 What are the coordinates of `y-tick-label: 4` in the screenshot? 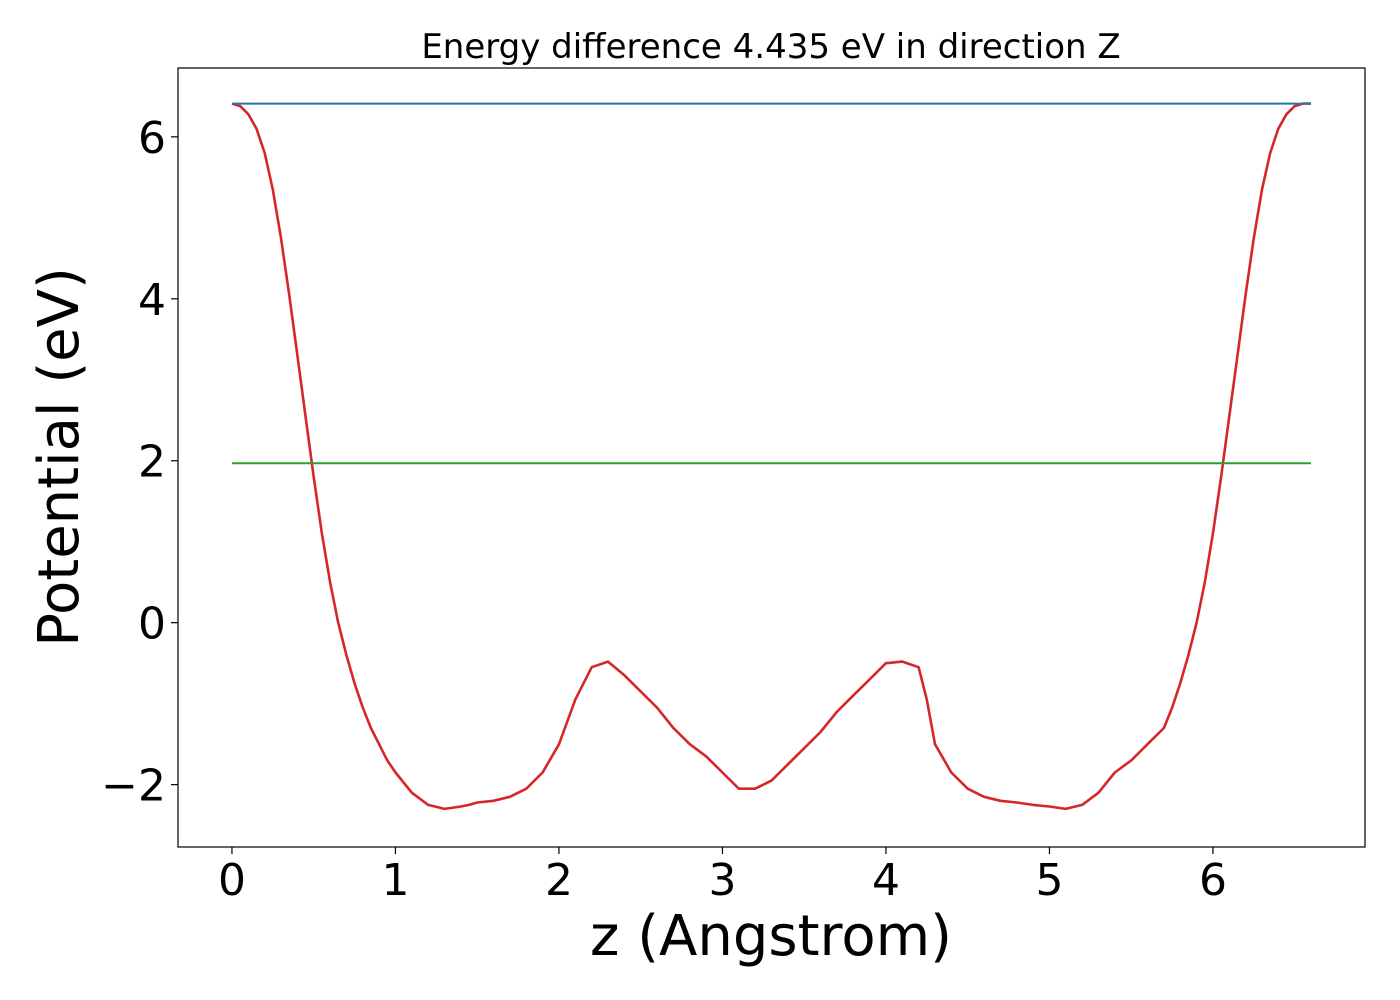 It's located at (152, 300).